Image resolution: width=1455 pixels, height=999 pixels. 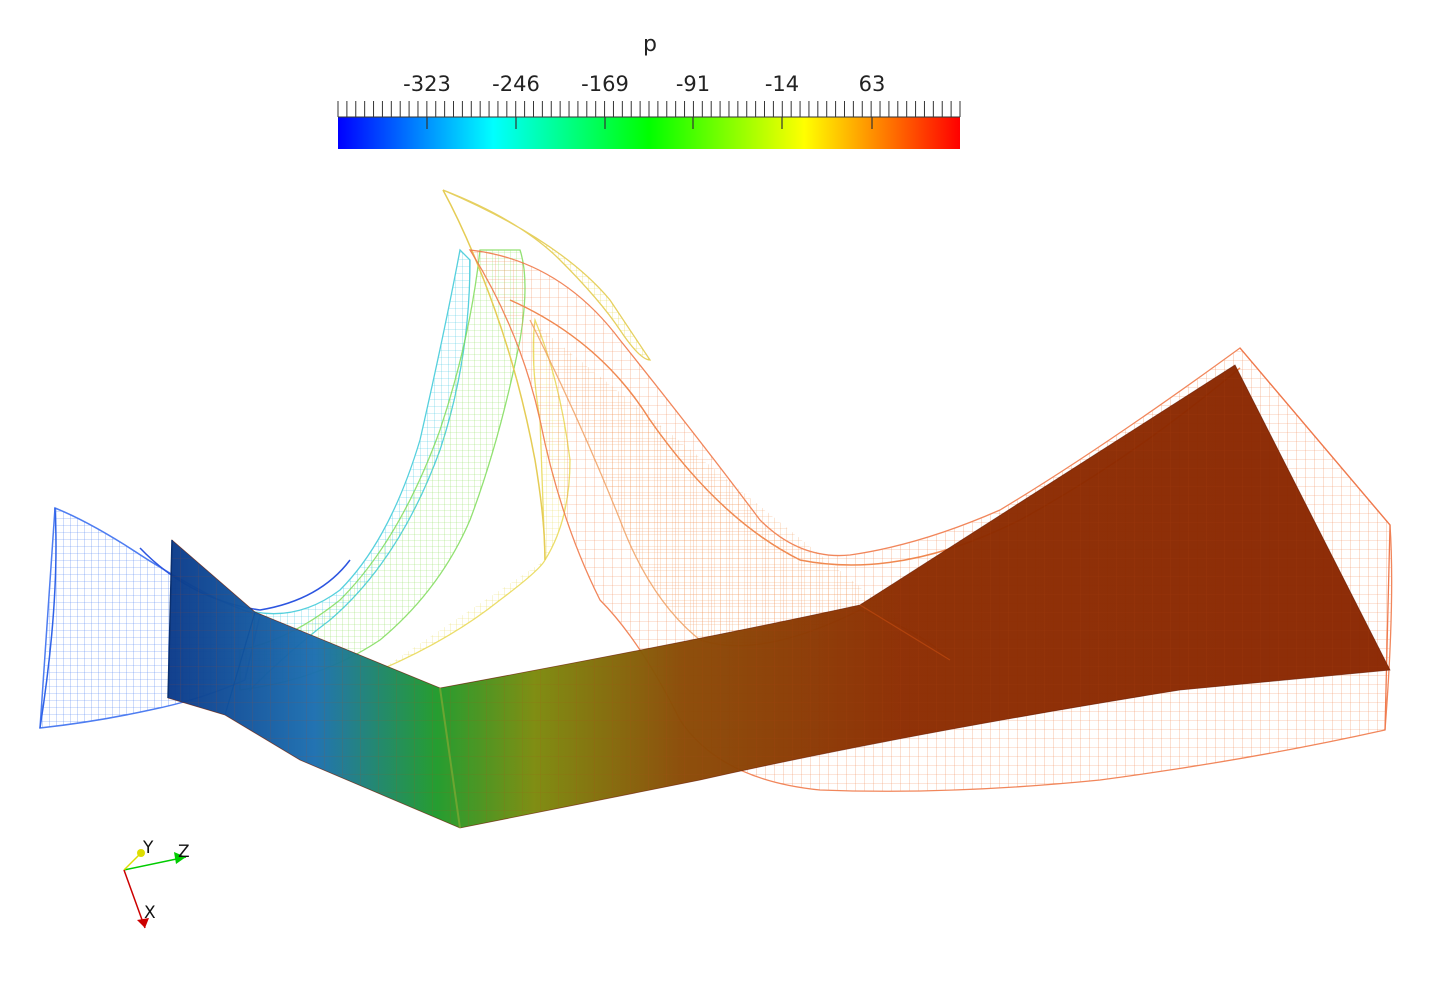 What do you see at coordinates (872, 84) in the screenshot?
I see `scalar-bar-tick-label: 63` at bounding box center [872, 84].